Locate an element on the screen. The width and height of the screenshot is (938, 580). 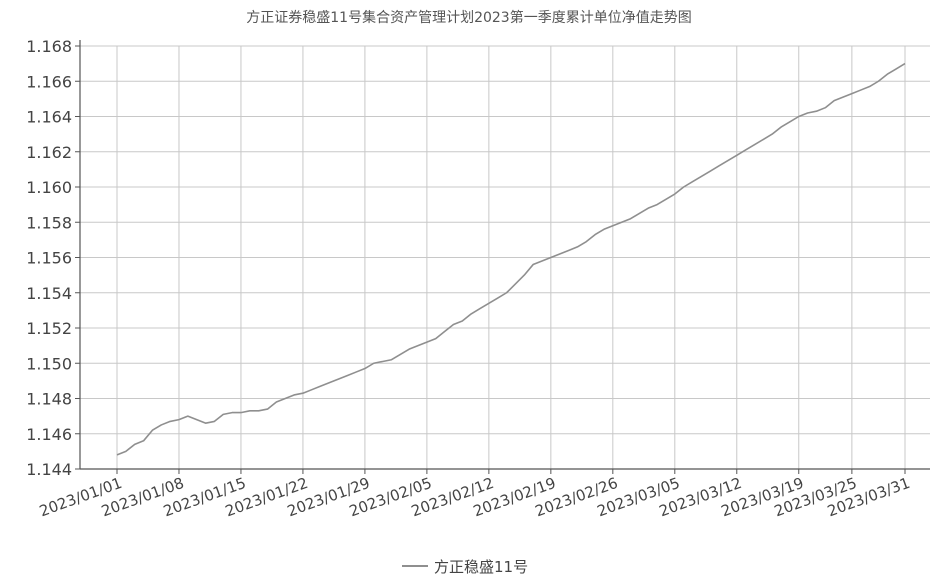
legend: 方正稳盛11号 is located at coordinates (465, 567).